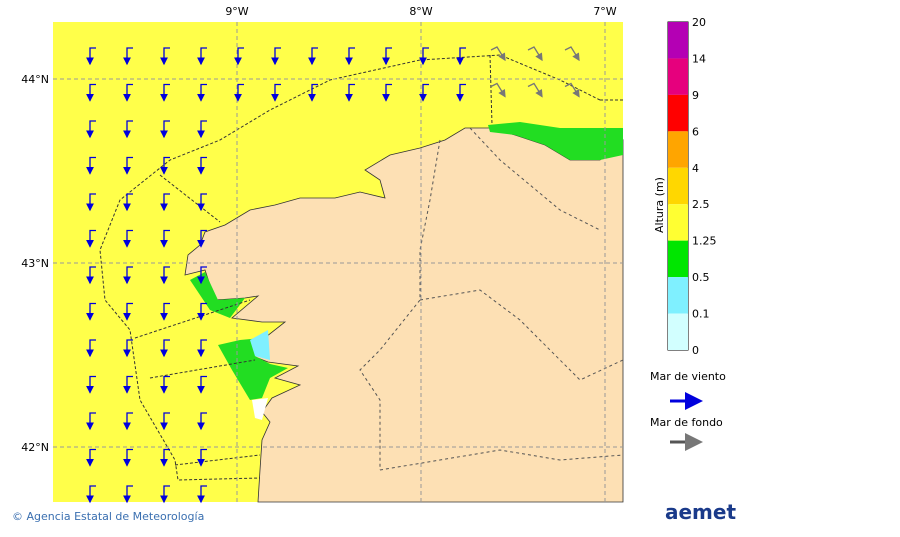 This screenshot has height=537, width=900. I want to click on colorbar-label: 2.5, so click(701, 204).